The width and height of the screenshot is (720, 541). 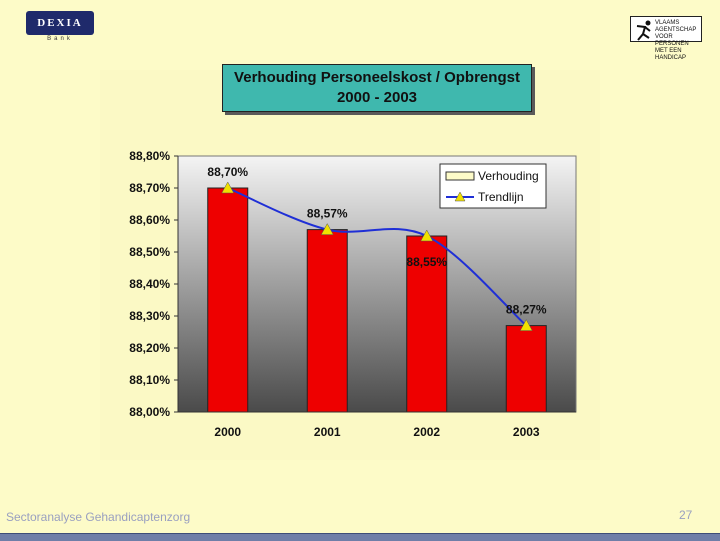 What do you see at coordinates (360, 537) in the screenshot?
I see `bottom-bar` at bounding box center [360, 537].